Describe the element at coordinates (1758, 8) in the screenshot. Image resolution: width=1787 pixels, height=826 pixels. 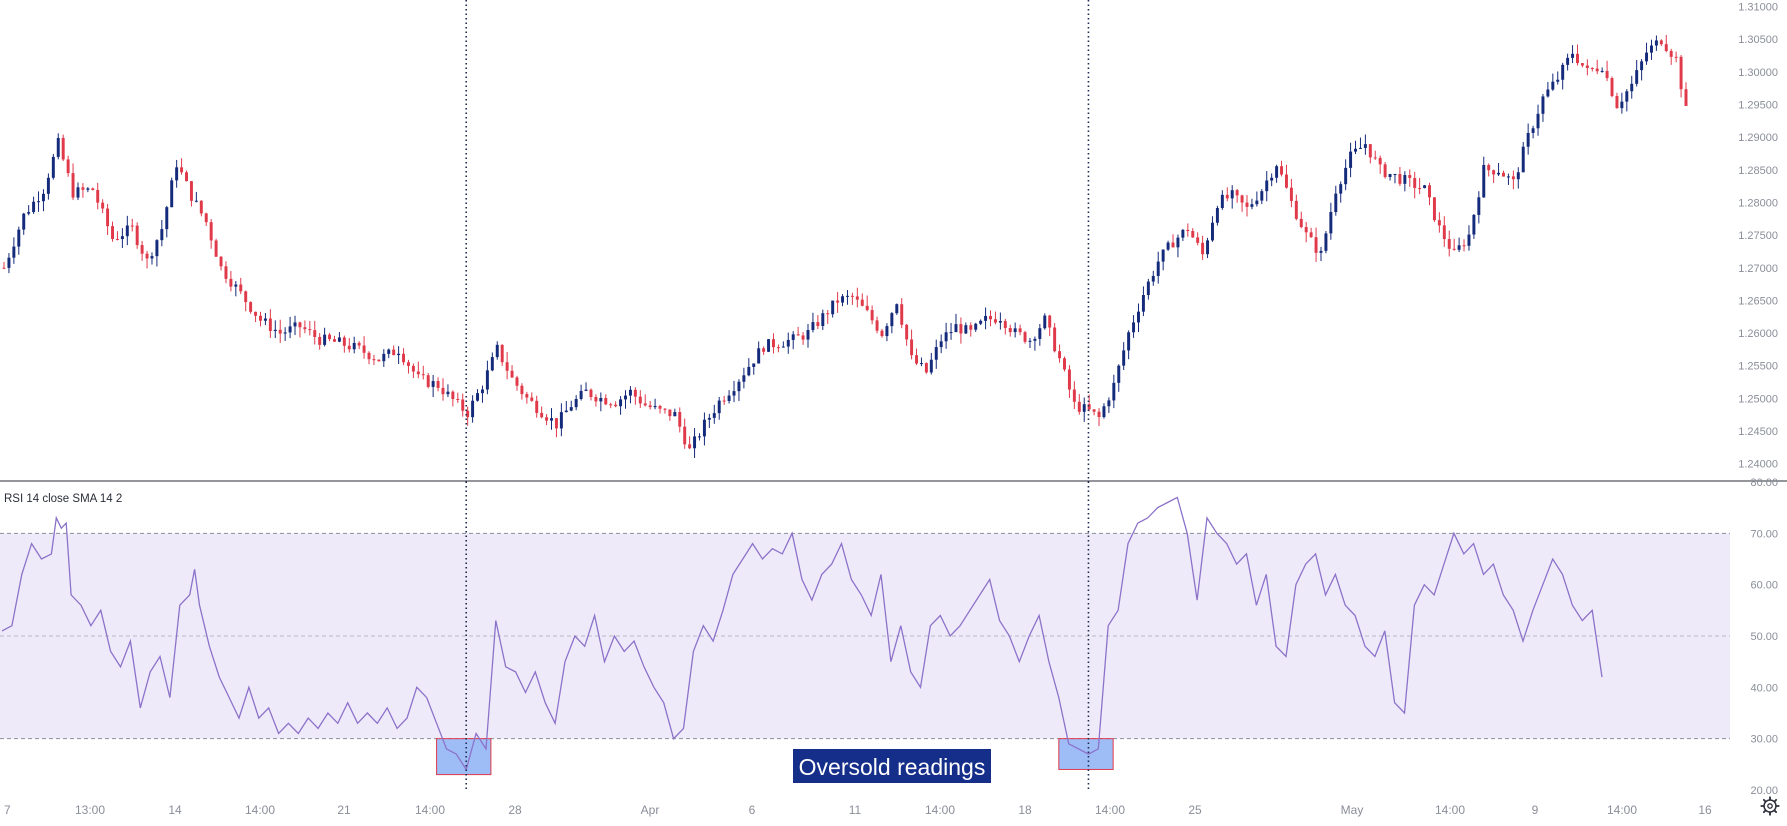
I see `price-tick-label: 1.31000` at that location.